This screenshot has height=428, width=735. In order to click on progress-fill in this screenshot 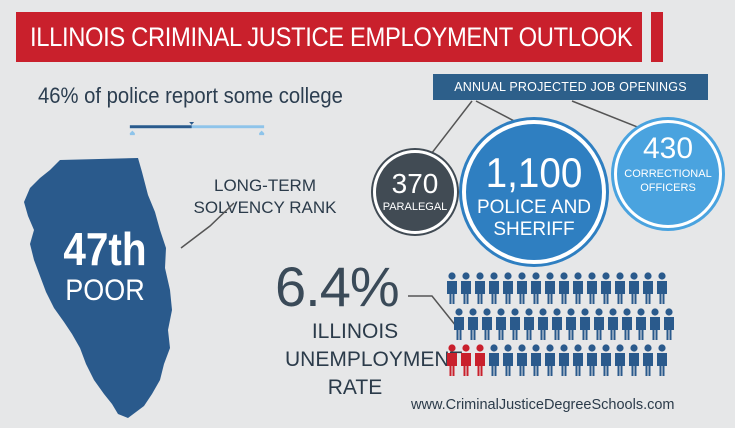, I will do `click(160, 127)`.